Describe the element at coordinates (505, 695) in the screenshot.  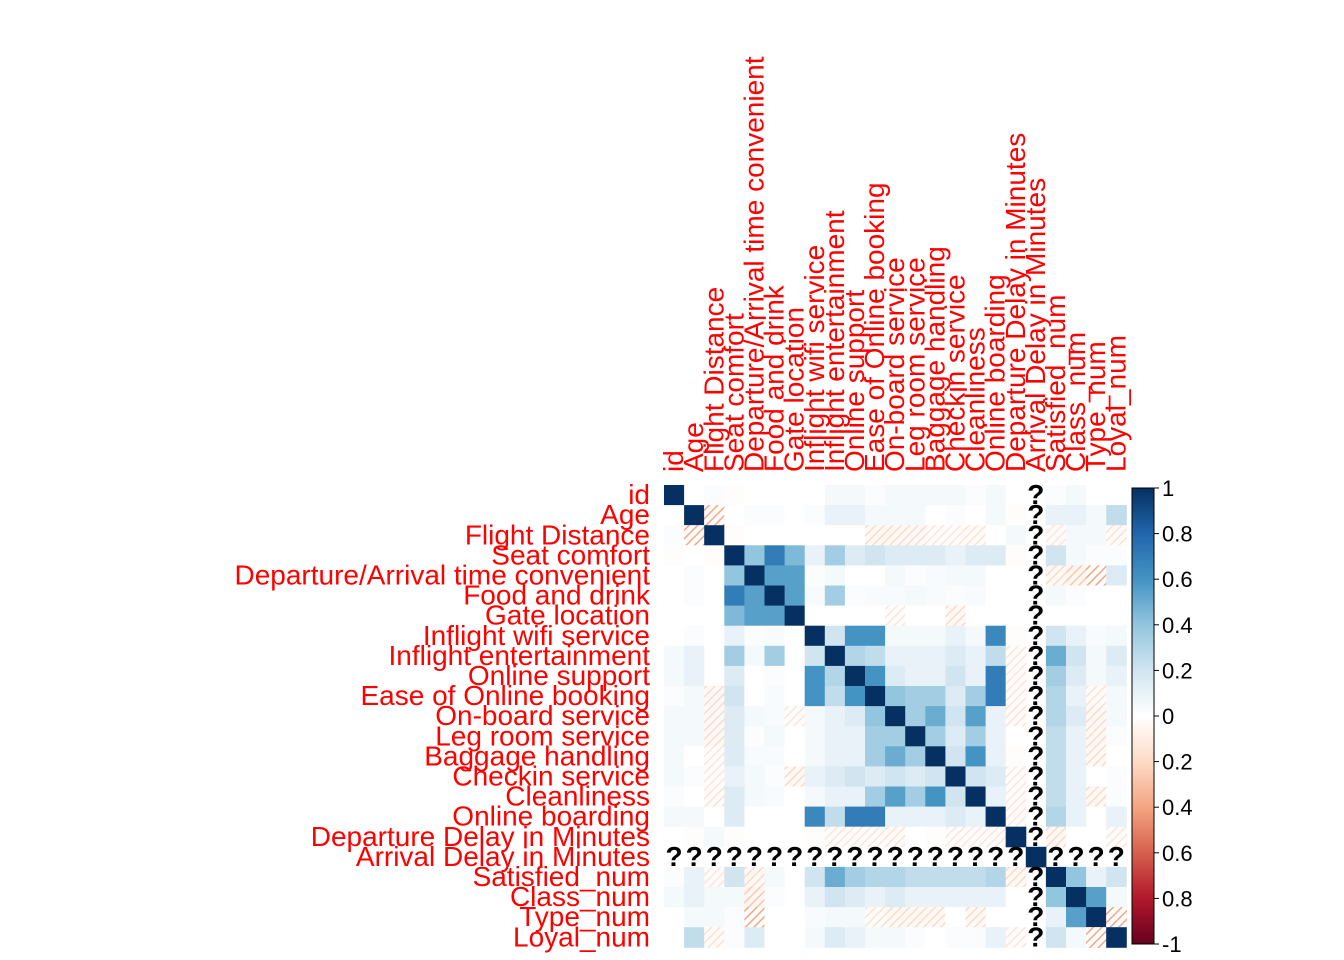
I see `row-label: Ease of Online booking` at that location.